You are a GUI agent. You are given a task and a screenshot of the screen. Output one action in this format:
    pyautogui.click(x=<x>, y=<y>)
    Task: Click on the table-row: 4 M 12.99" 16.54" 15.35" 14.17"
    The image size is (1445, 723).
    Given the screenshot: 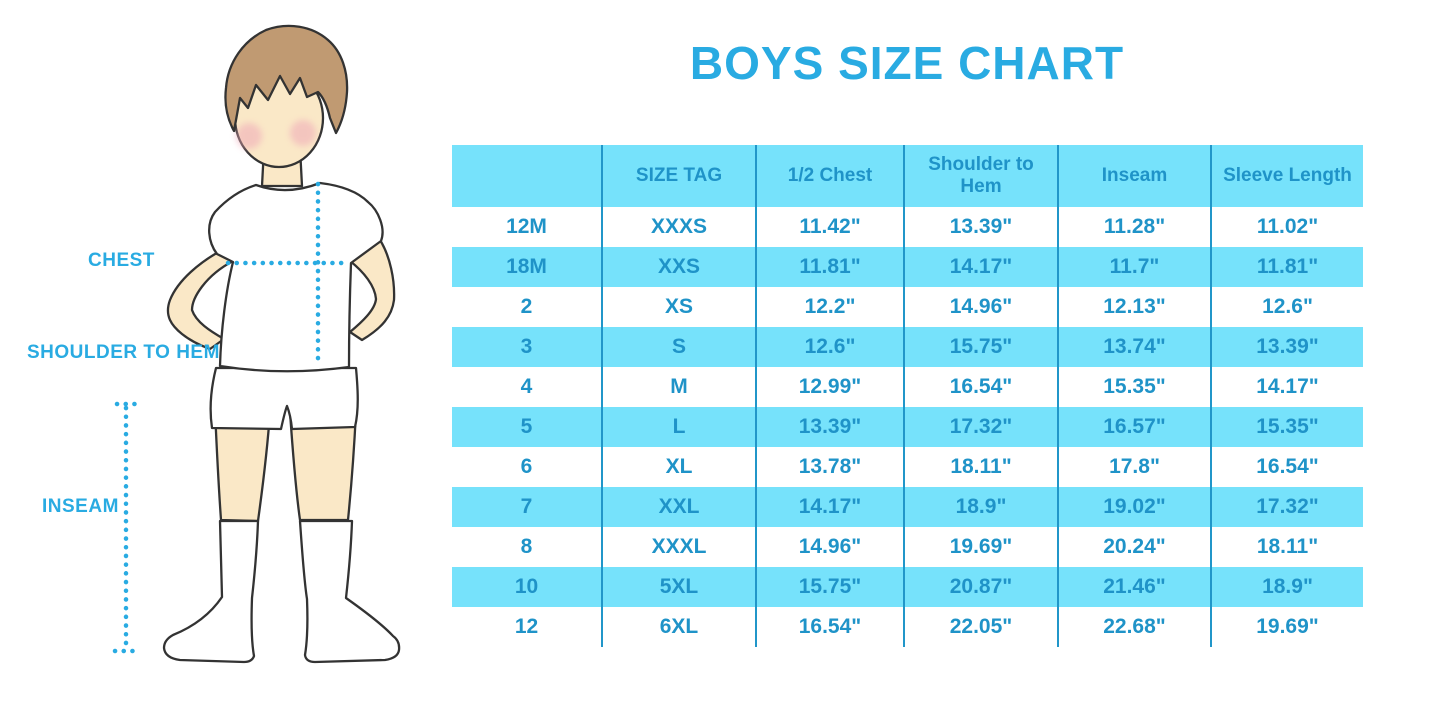 What is the action you would take?
    pyautogui.click(x=907, y=387)
    